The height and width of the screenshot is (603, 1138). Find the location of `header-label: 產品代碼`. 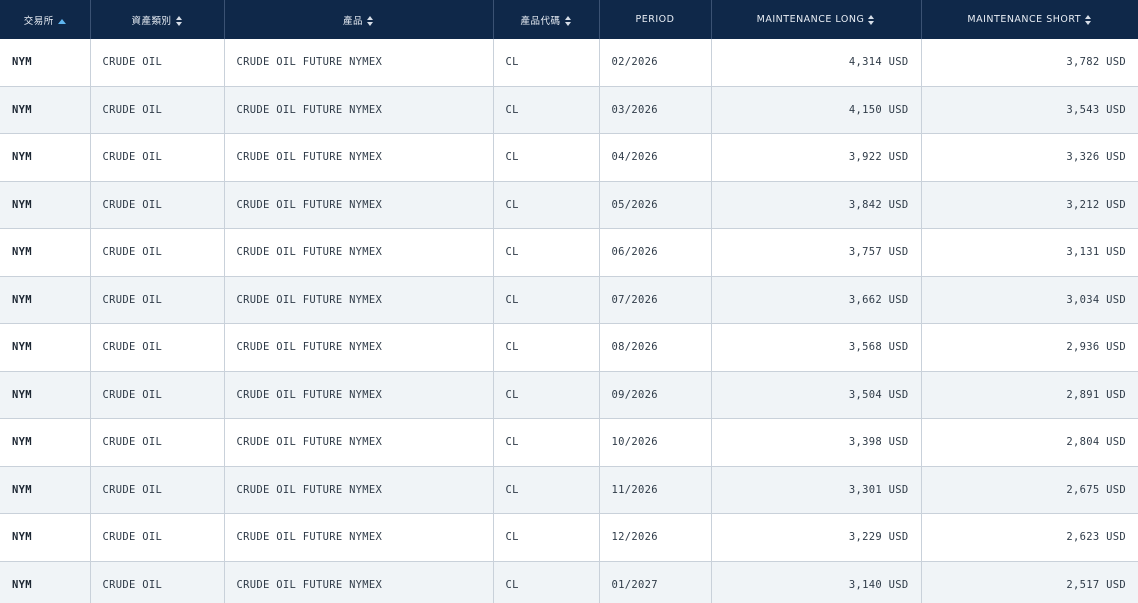

header-label: 產品代碼 is located at coordinates (540, 21).